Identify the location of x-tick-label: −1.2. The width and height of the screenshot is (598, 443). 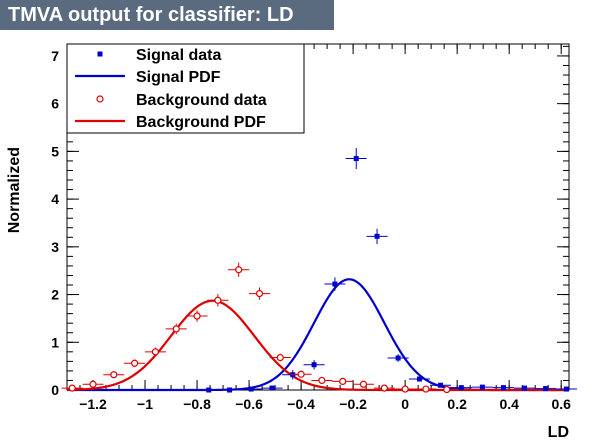
(93, 404).